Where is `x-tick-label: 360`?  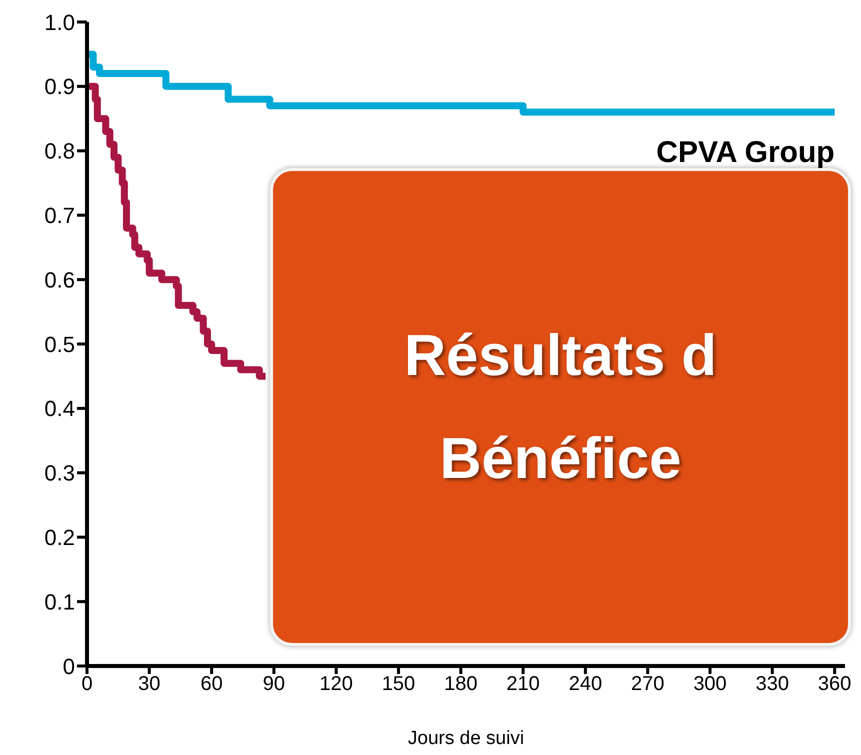
x-tick-label: 360 is located at coordinates (835, 684).